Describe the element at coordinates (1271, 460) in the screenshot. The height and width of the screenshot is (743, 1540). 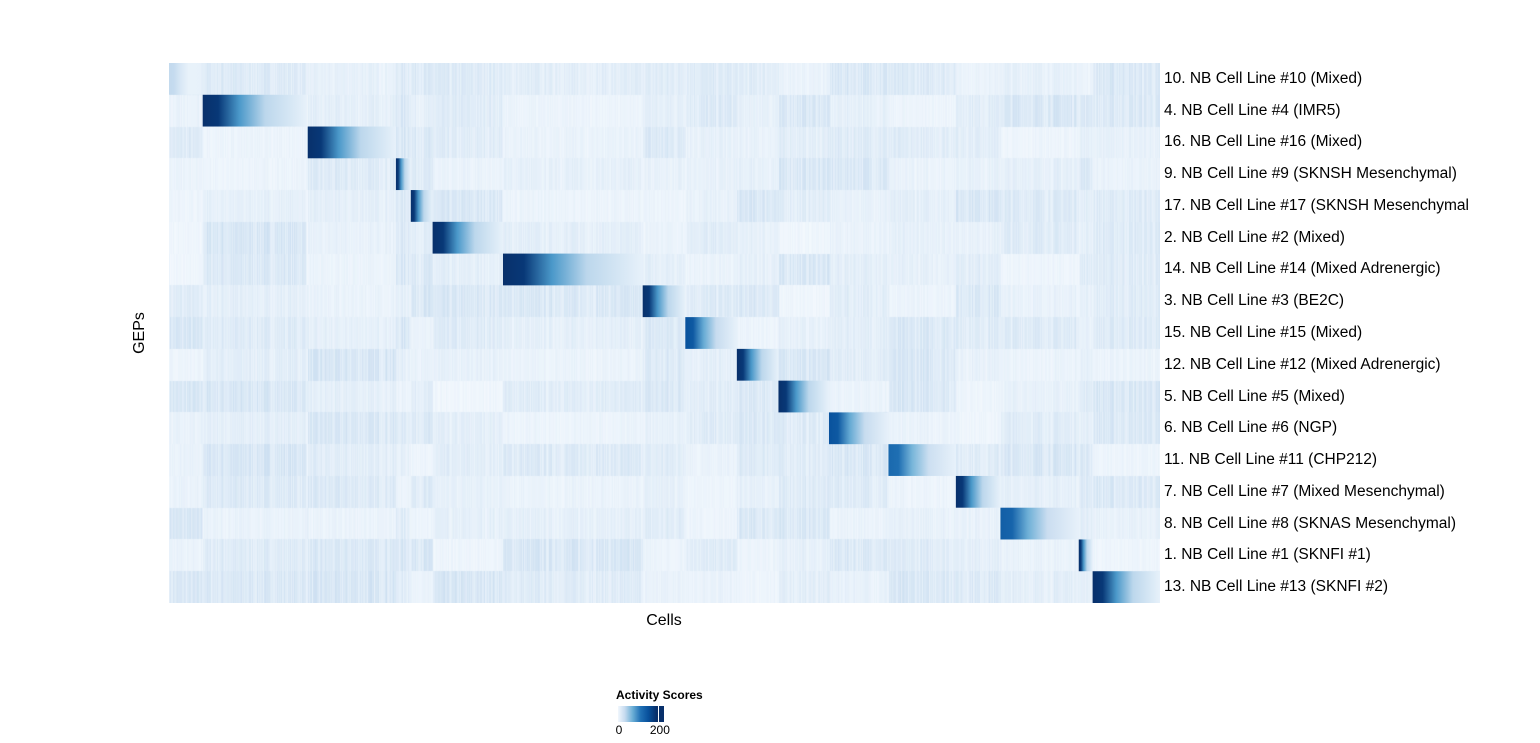
I see `row-label: 11. NB Cell Line #11 (CHP212)` at that location.